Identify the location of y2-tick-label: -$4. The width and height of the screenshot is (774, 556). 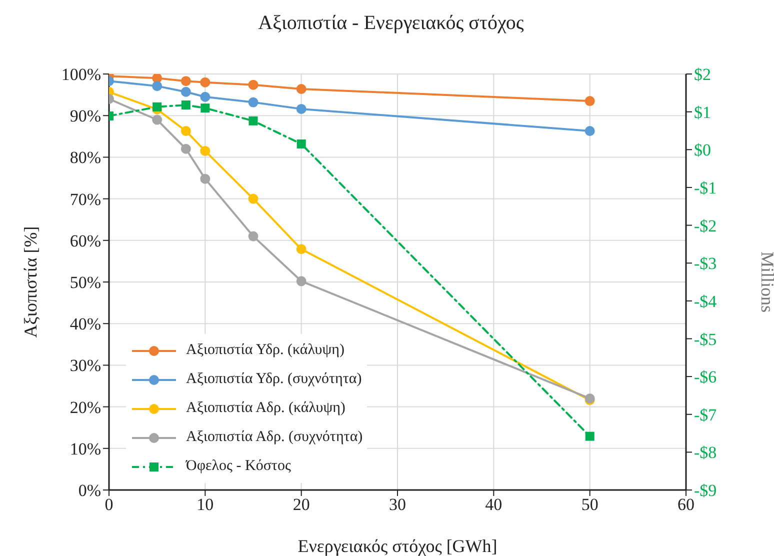
(706, 301).